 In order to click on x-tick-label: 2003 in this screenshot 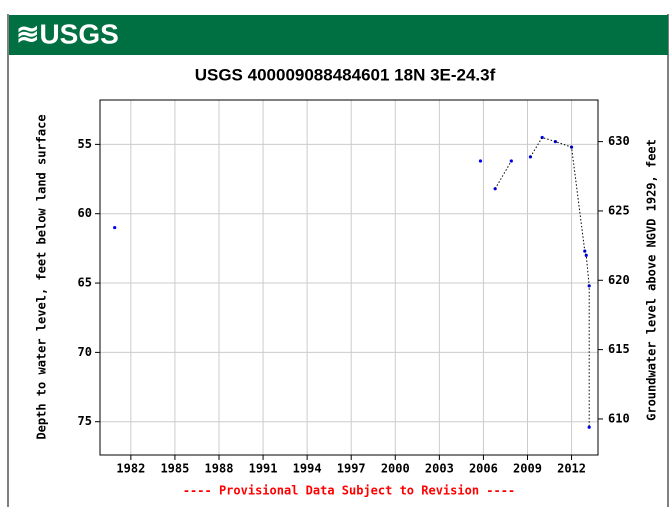, I will do `click(439, 469)`.